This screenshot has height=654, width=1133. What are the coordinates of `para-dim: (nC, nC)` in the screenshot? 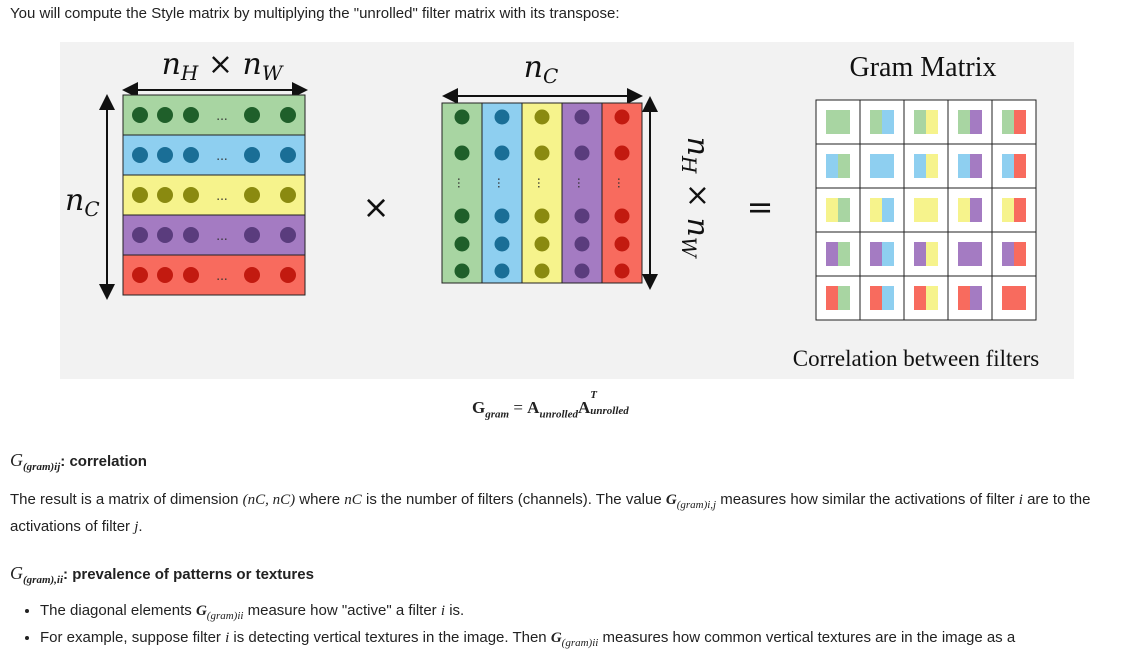 It's located at (269, 500).